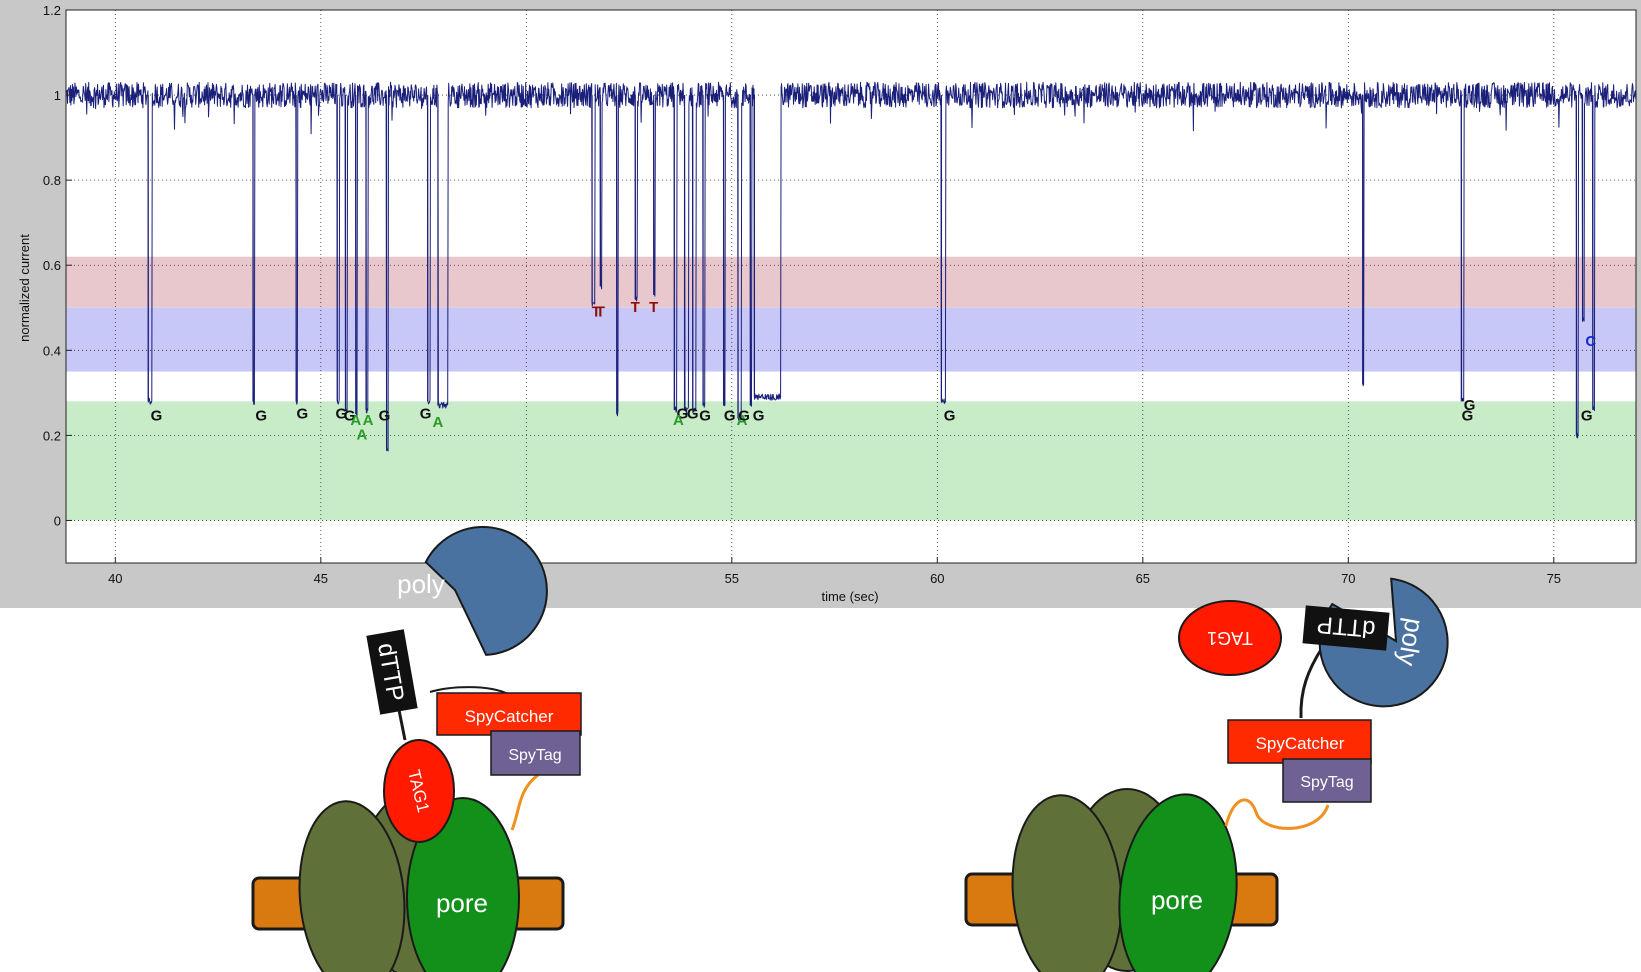  I want to click on tether-right, so click(1311, 683).